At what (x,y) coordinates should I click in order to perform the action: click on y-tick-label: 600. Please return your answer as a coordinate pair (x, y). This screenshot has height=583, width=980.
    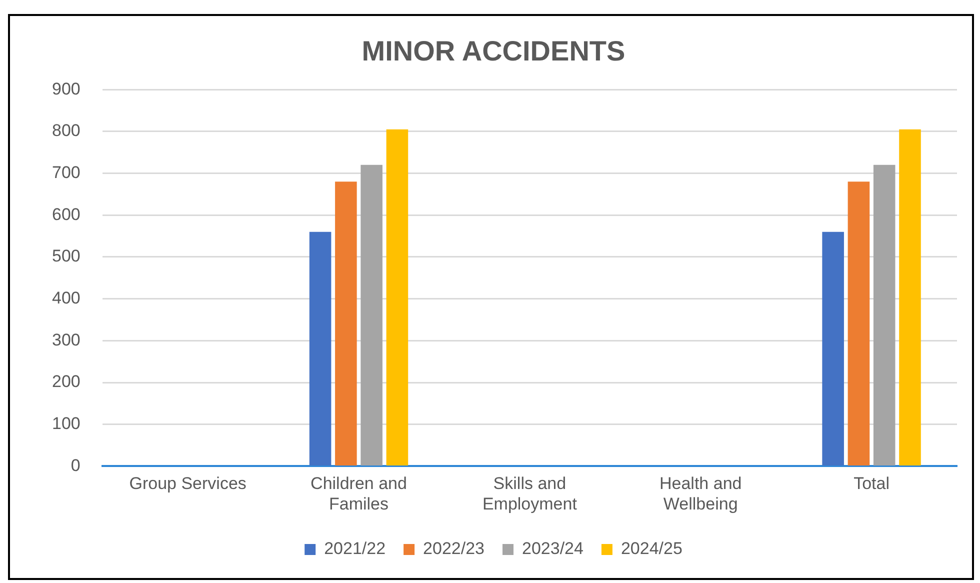
    Looking at the image, I should click on (66, 214).